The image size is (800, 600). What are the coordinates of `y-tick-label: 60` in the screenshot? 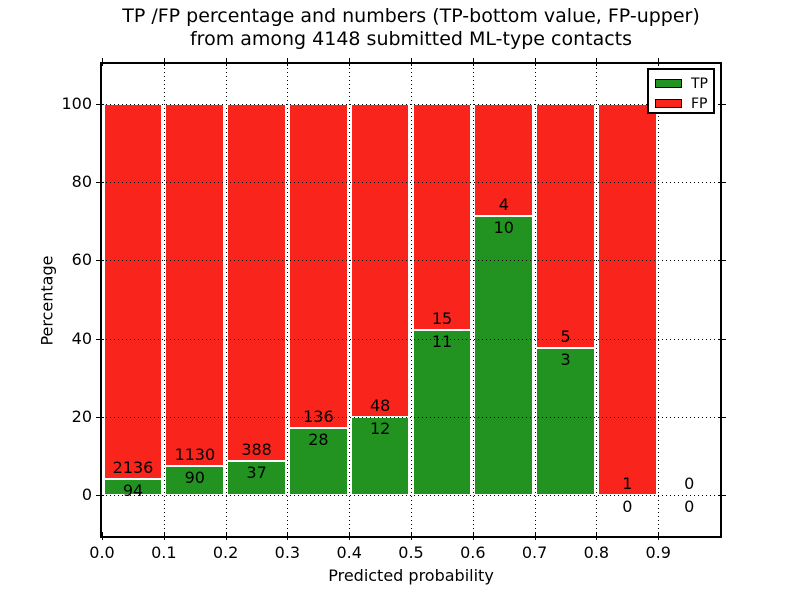 It's located at (81, 260).